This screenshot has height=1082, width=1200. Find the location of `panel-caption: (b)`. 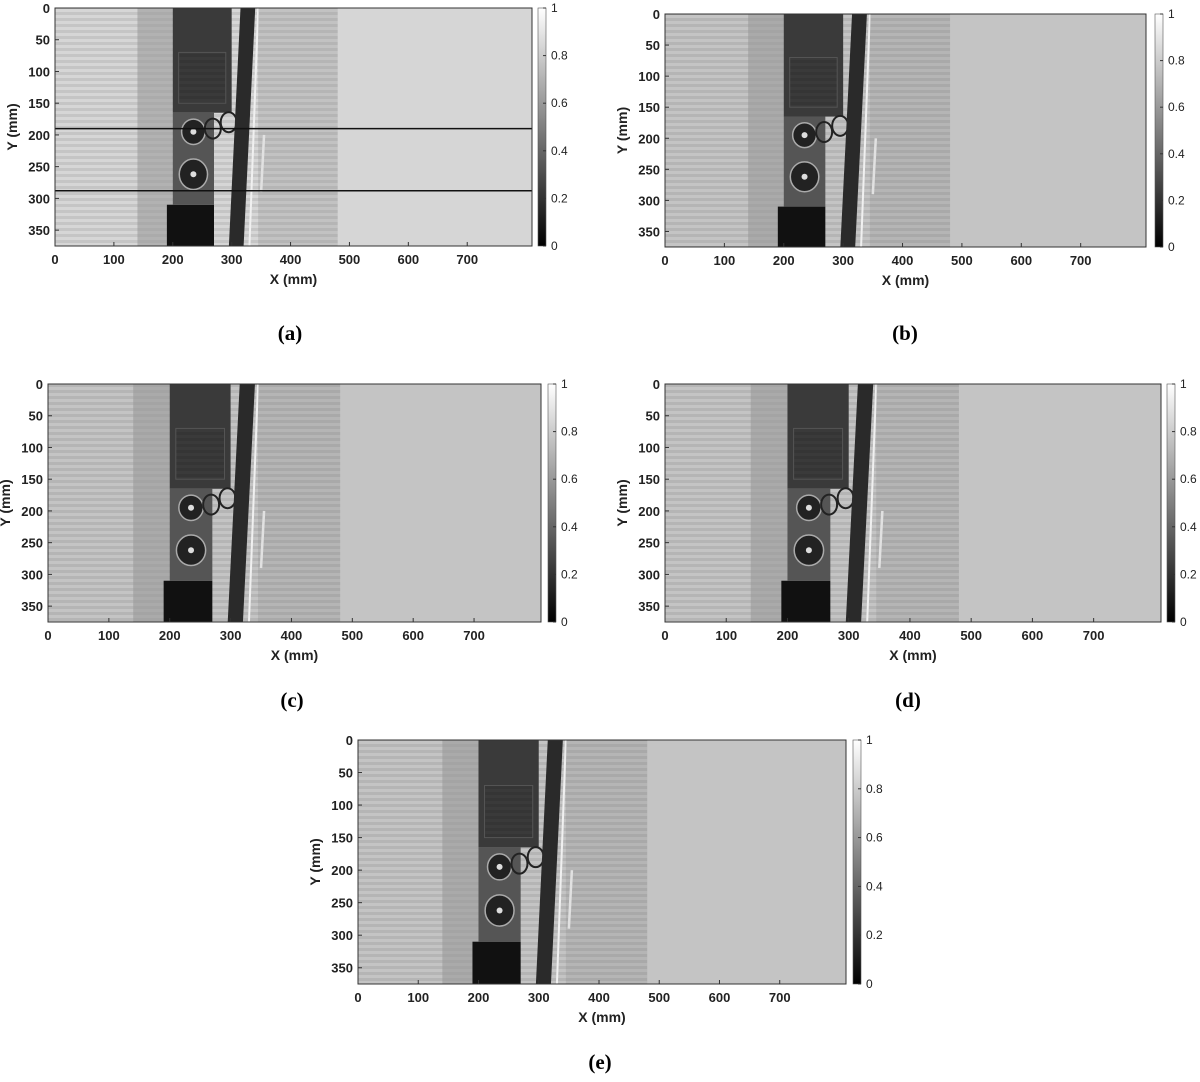

panel-caption: (b) is located at coordinates (905, 333).